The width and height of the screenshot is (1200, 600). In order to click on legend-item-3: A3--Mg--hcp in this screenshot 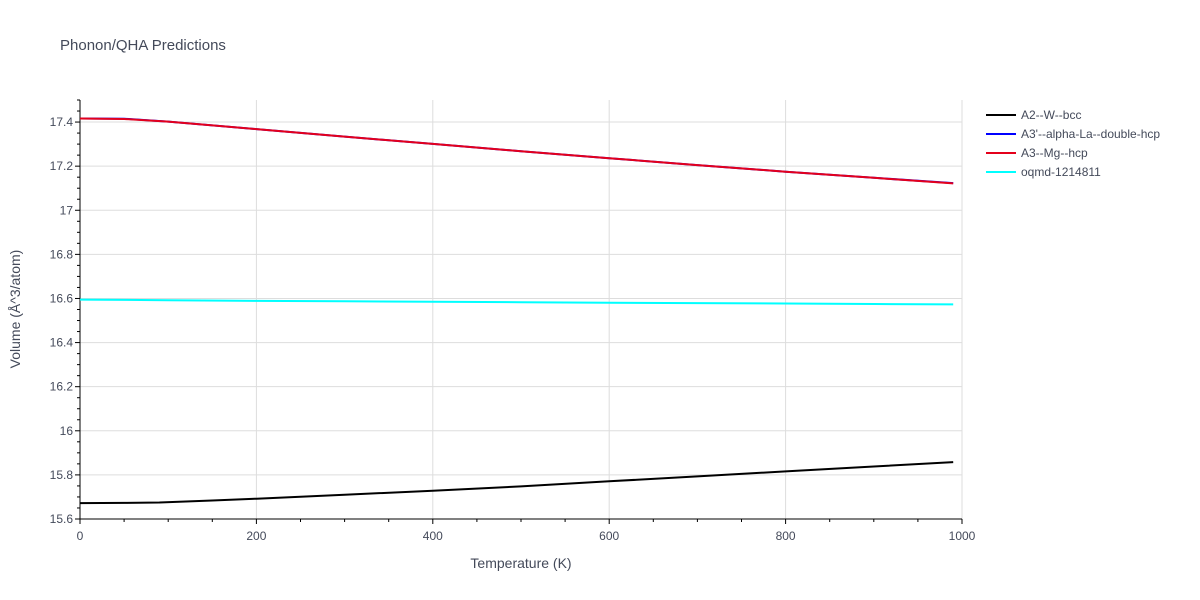, I will do `click(1037, 153)`.